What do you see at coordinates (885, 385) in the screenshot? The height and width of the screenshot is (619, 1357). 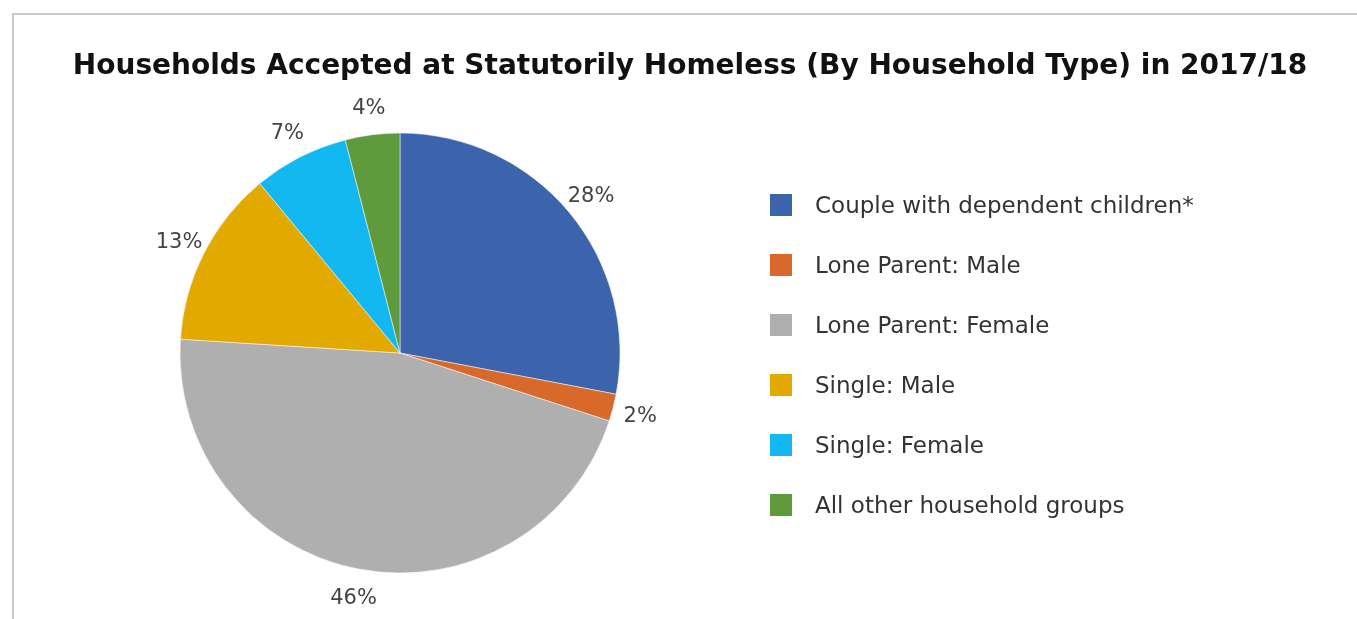 I see `legend-label: Single: Male` at bounding box center [885, 385].